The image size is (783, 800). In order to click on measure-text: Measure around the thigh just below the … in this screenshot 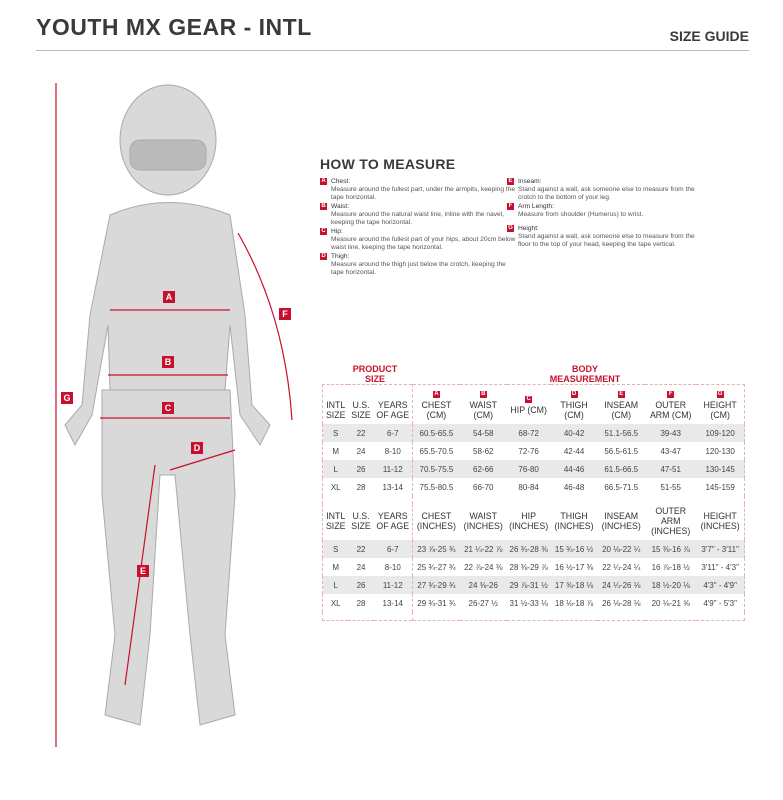, I will do `click(418, 268)`.